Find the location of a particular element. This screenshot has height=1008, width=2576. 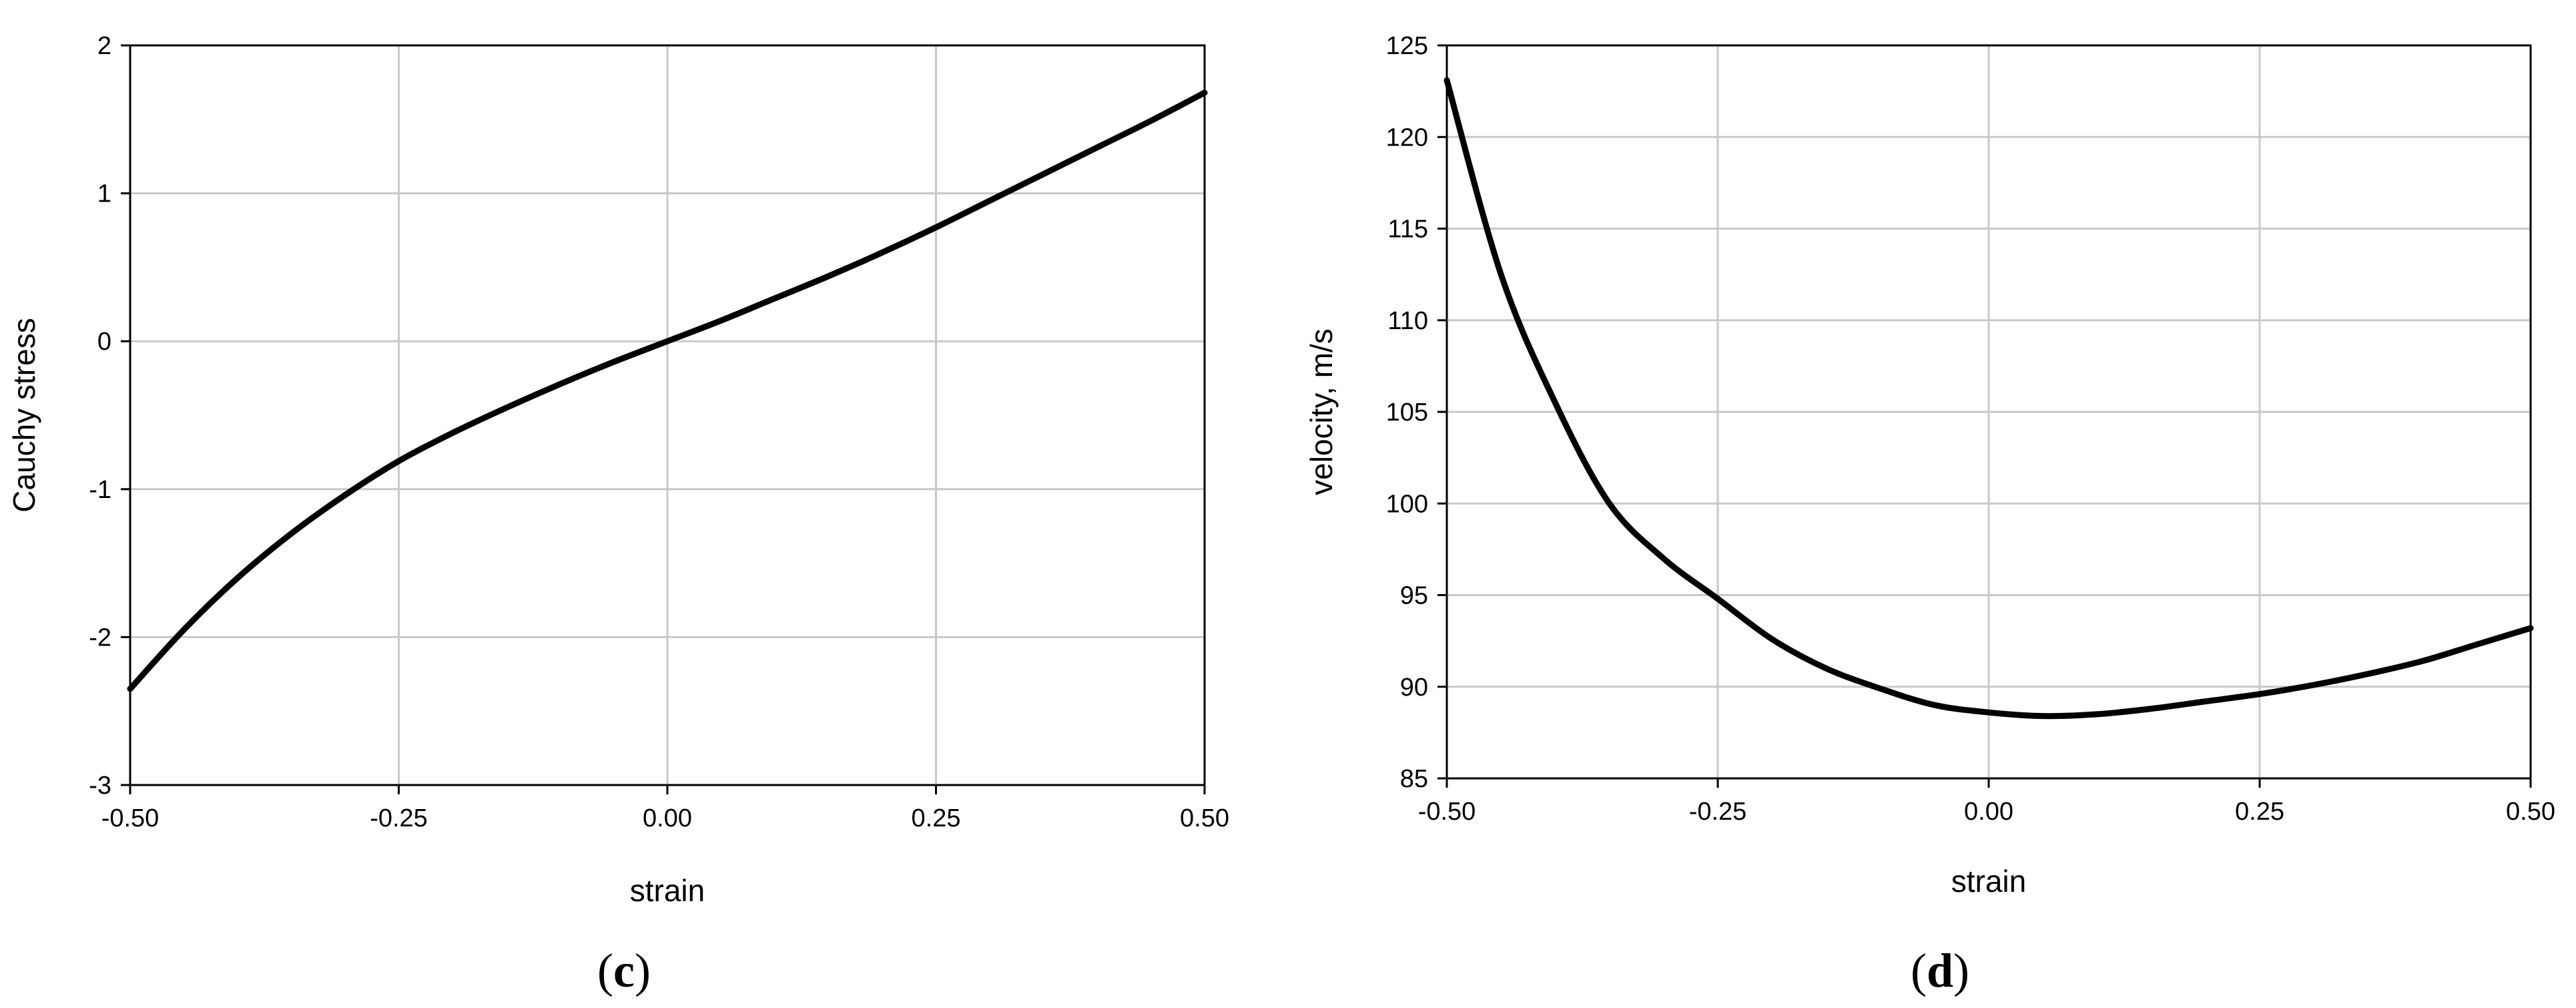

chart-d-y-tick-label: 95 is located at coordinates (1414, 596).